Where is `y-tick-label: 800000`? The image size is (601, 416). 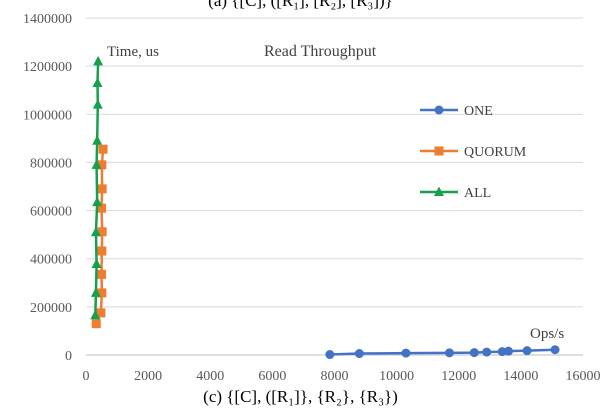 y-tick-label: 800000 is located at coordinates (51, 163).